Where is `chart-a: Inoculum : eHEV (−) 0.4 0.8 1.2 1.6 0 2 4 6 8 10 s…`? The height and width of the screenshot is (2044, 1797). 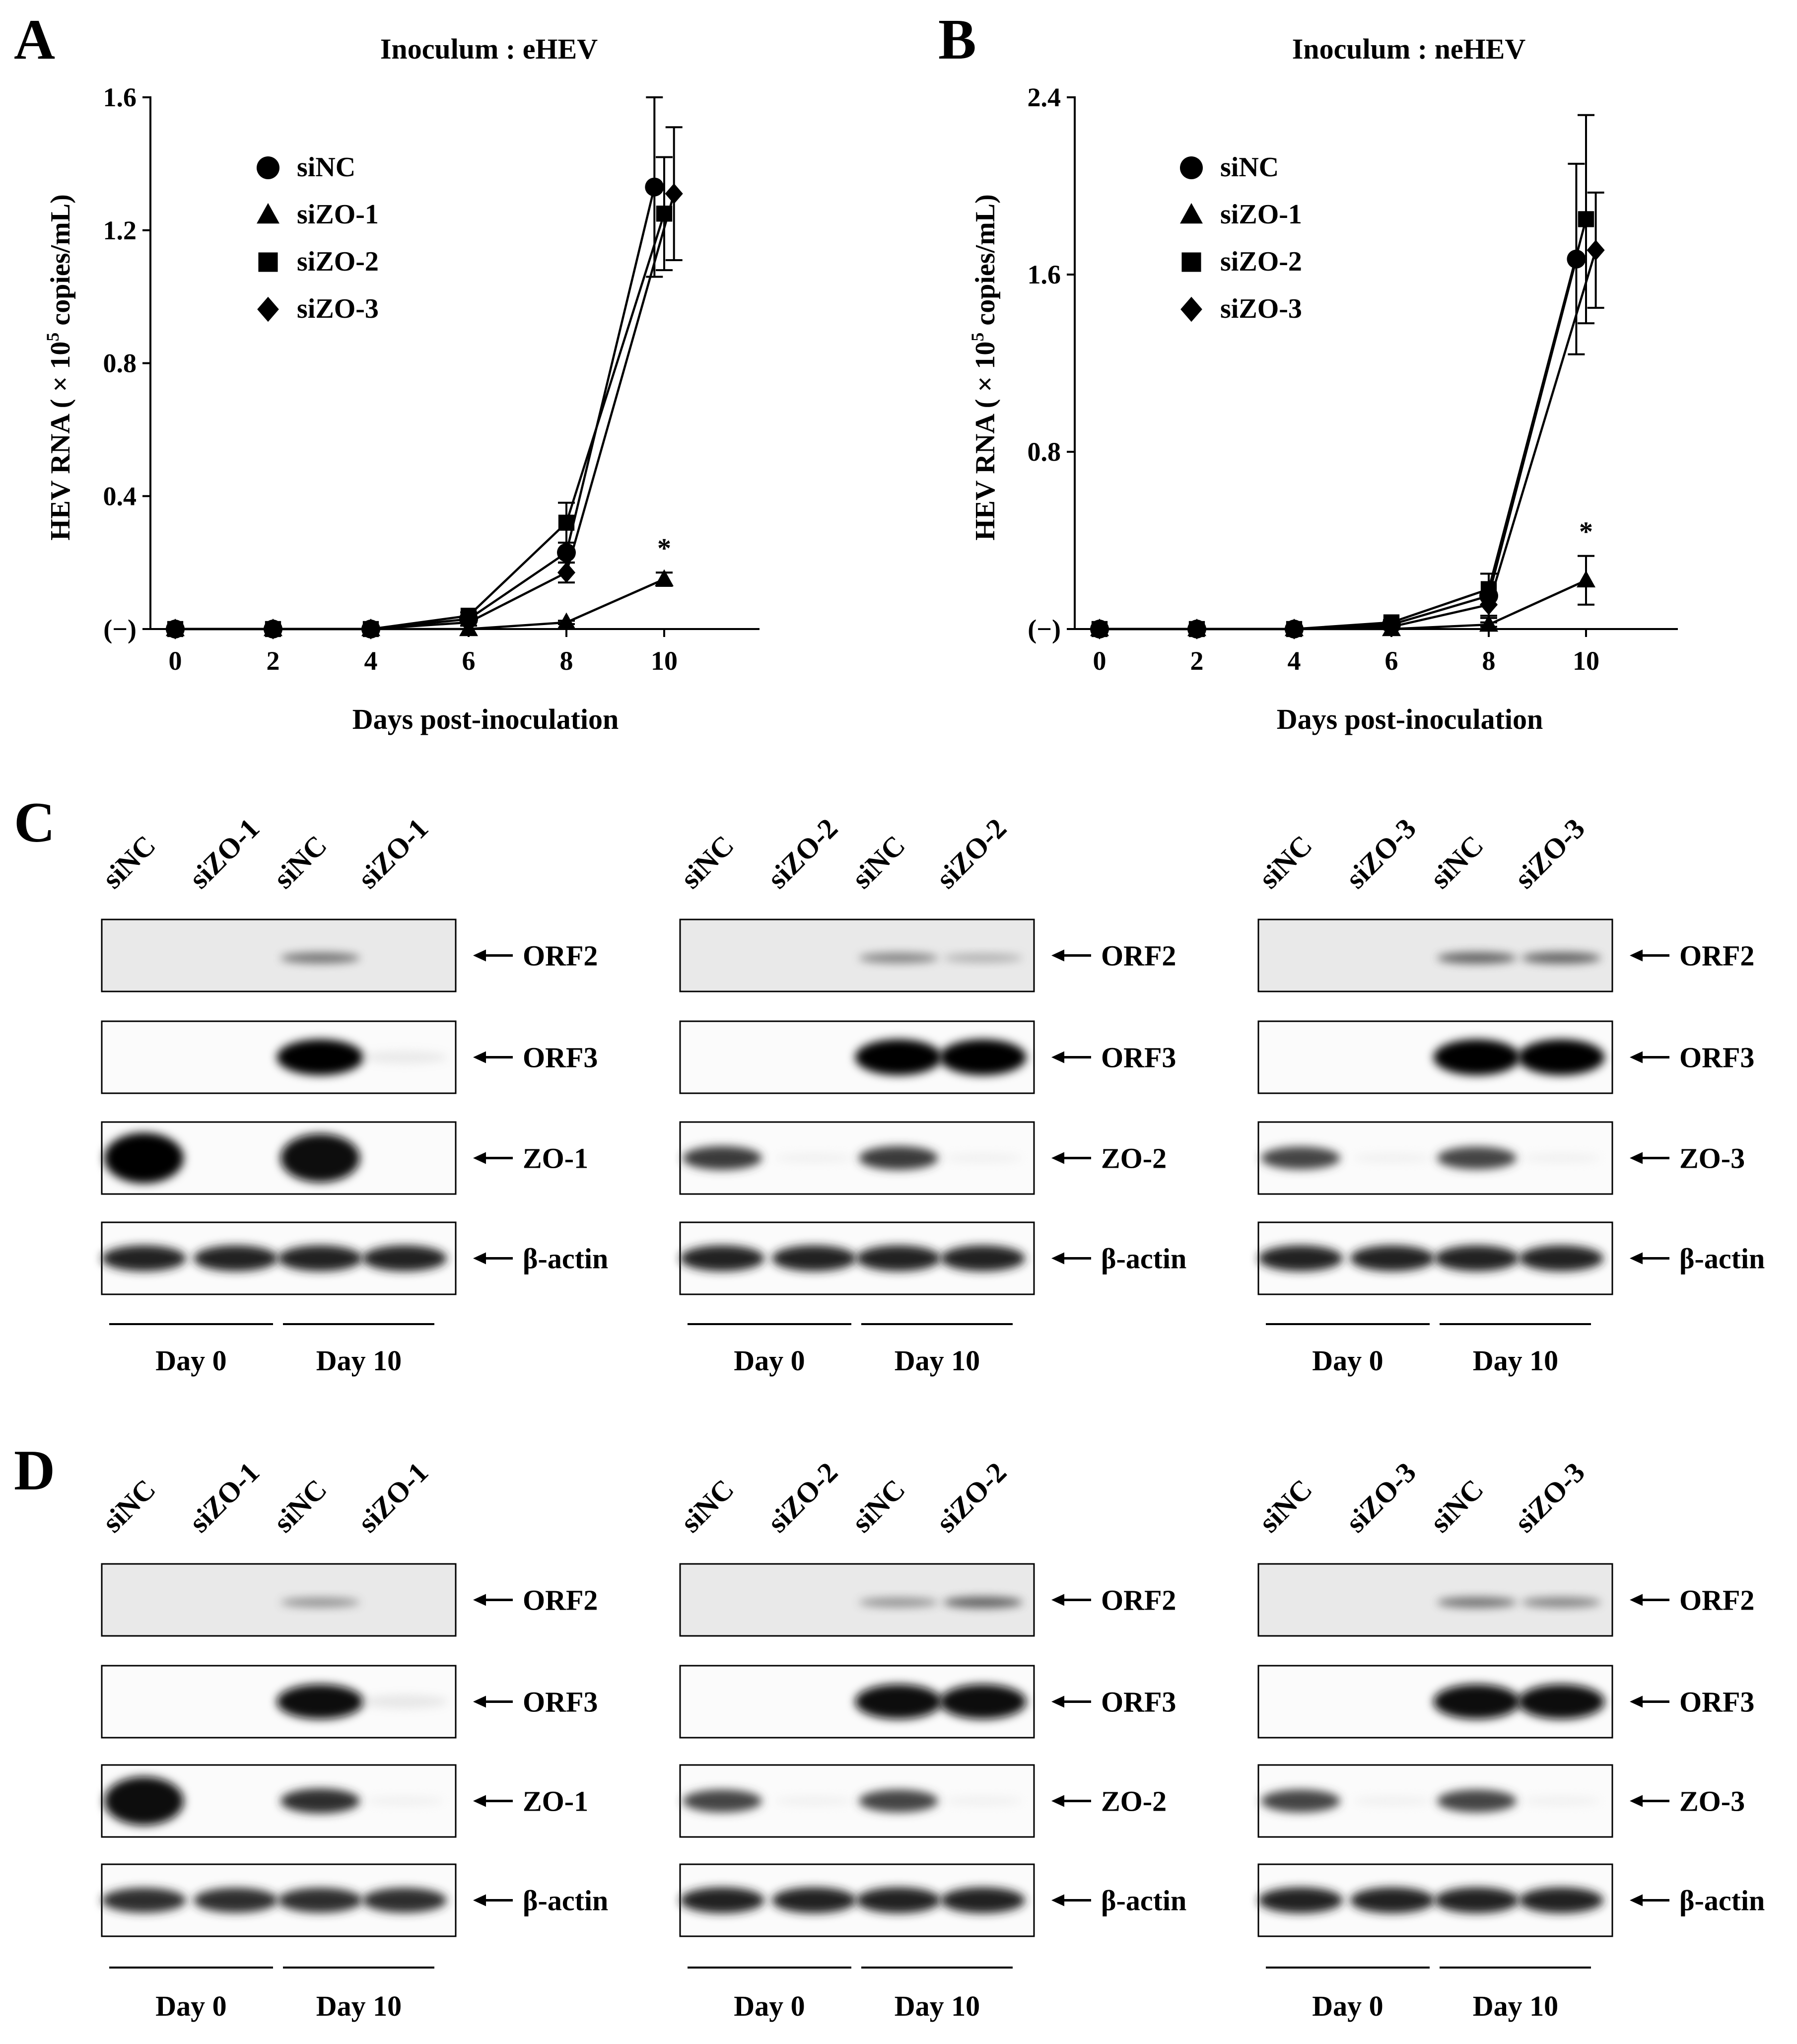 chart-a: Inoculum : eHEV (−) 0.4 0.8 1.2 1.6 0 2 4 6 8 10 s… is located at coordinates (401, 384).